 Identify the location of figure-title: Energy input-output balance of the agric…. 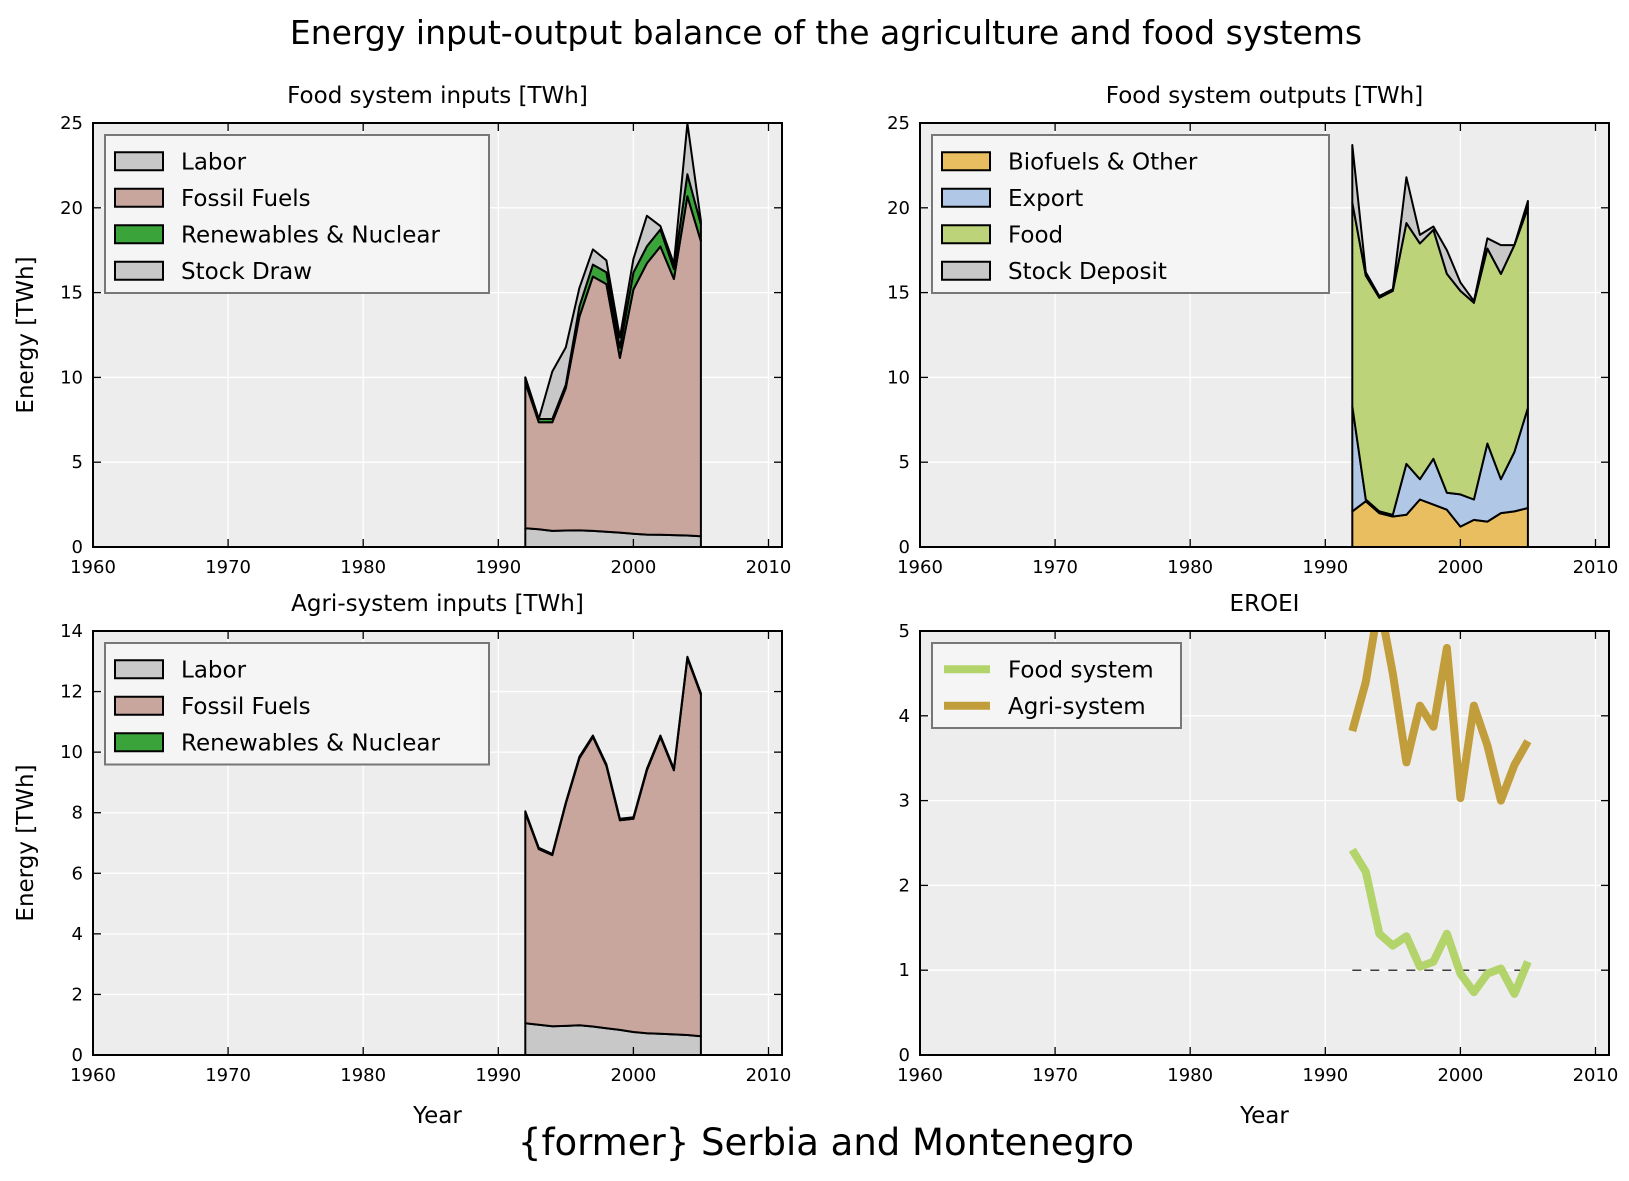
(826, 32).